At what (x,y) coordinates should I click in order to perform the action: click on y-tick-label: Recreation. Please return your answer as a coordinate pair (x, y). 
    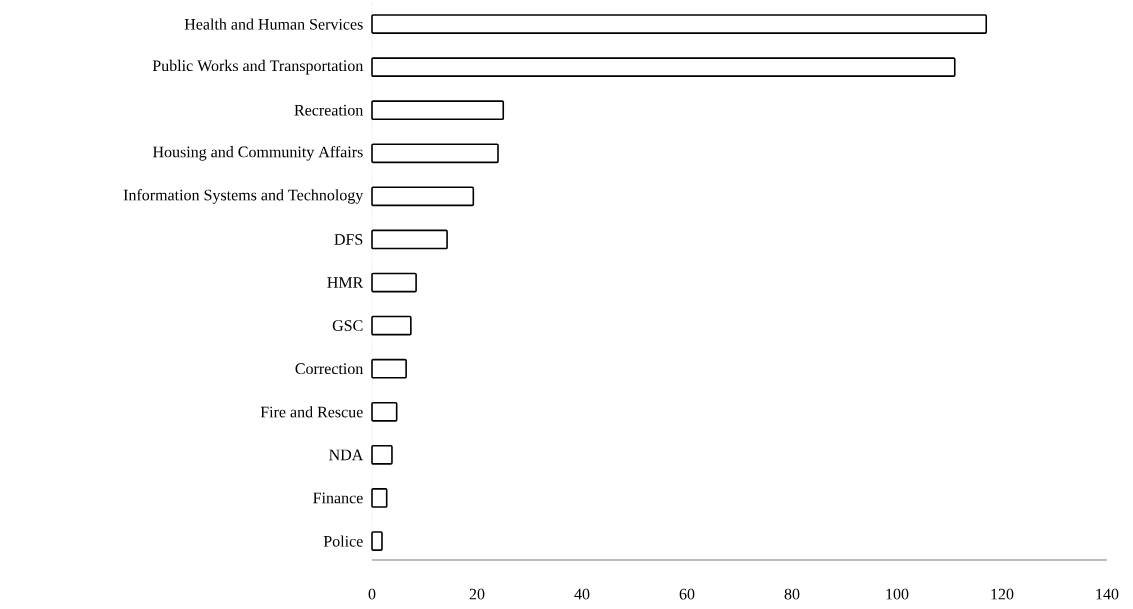
    Looking at the image, I should click on (329, 110).